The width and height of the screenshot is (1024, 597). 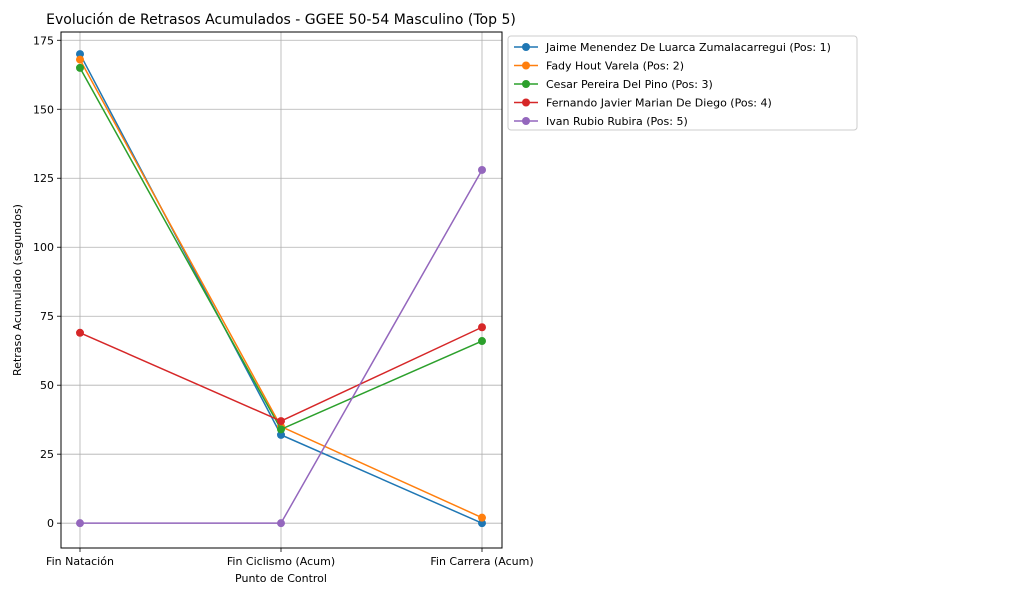 I want to click on y-tick-label: 175, so click(x=43, y=40).